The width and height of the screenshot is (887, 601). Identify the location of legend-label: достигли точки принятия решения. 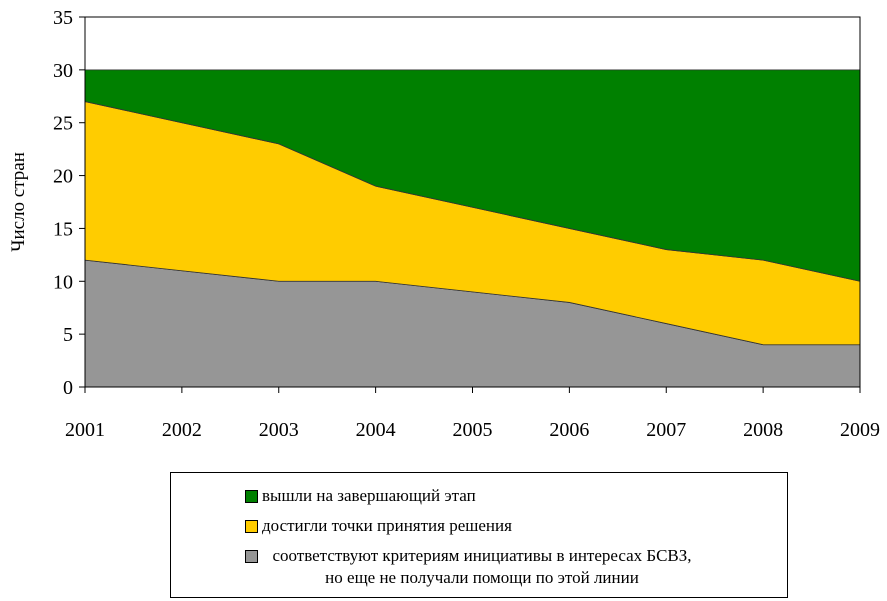
(387, 525).